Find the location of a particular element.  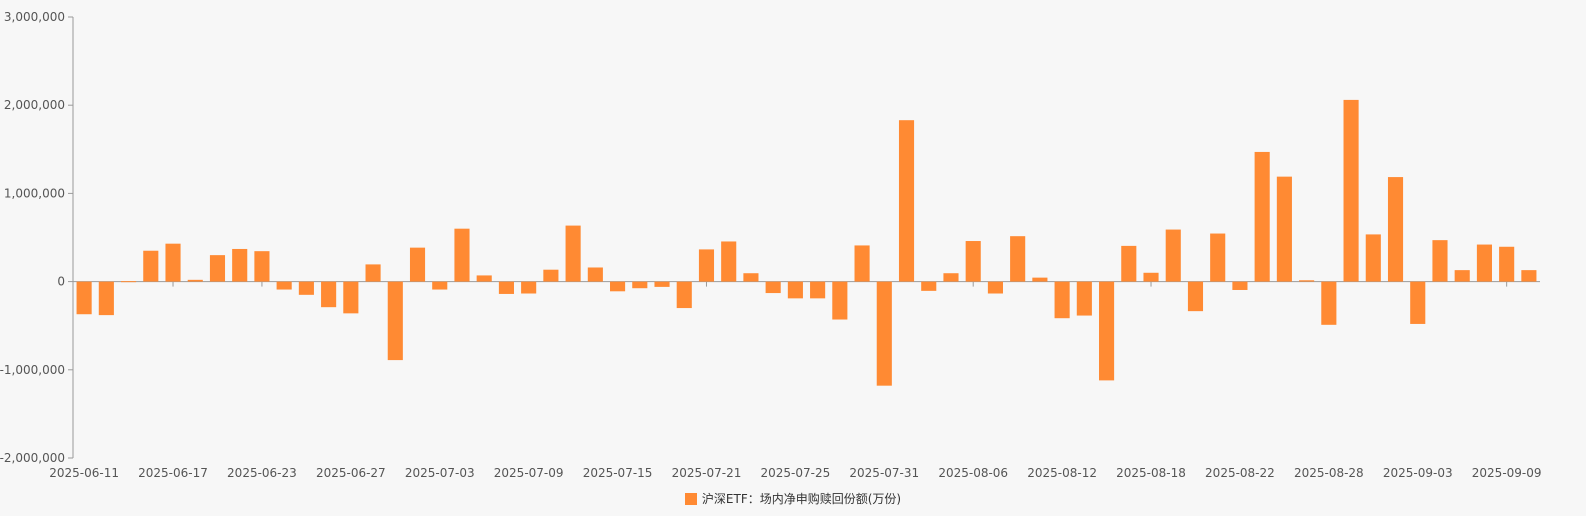

legend: 沪深ETF：场内净申购赎回份额(万份) is located at coordinates (793, 498).